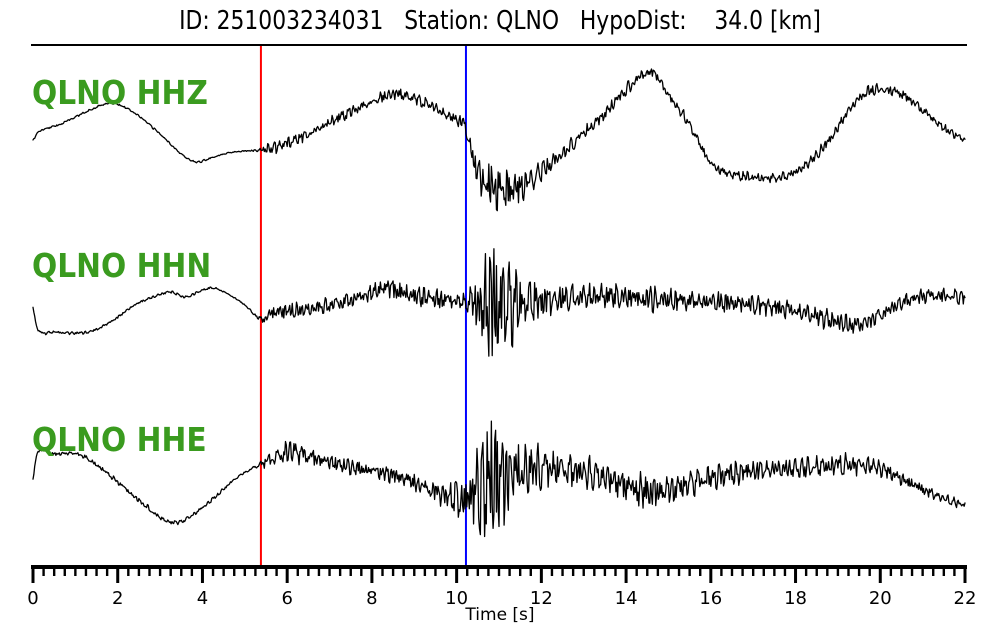 The width and height of the screenshot is (1000, 640). Describe the element at coordinates (202, 598) in the screenshot. I see `svg-text: 4` at that location.